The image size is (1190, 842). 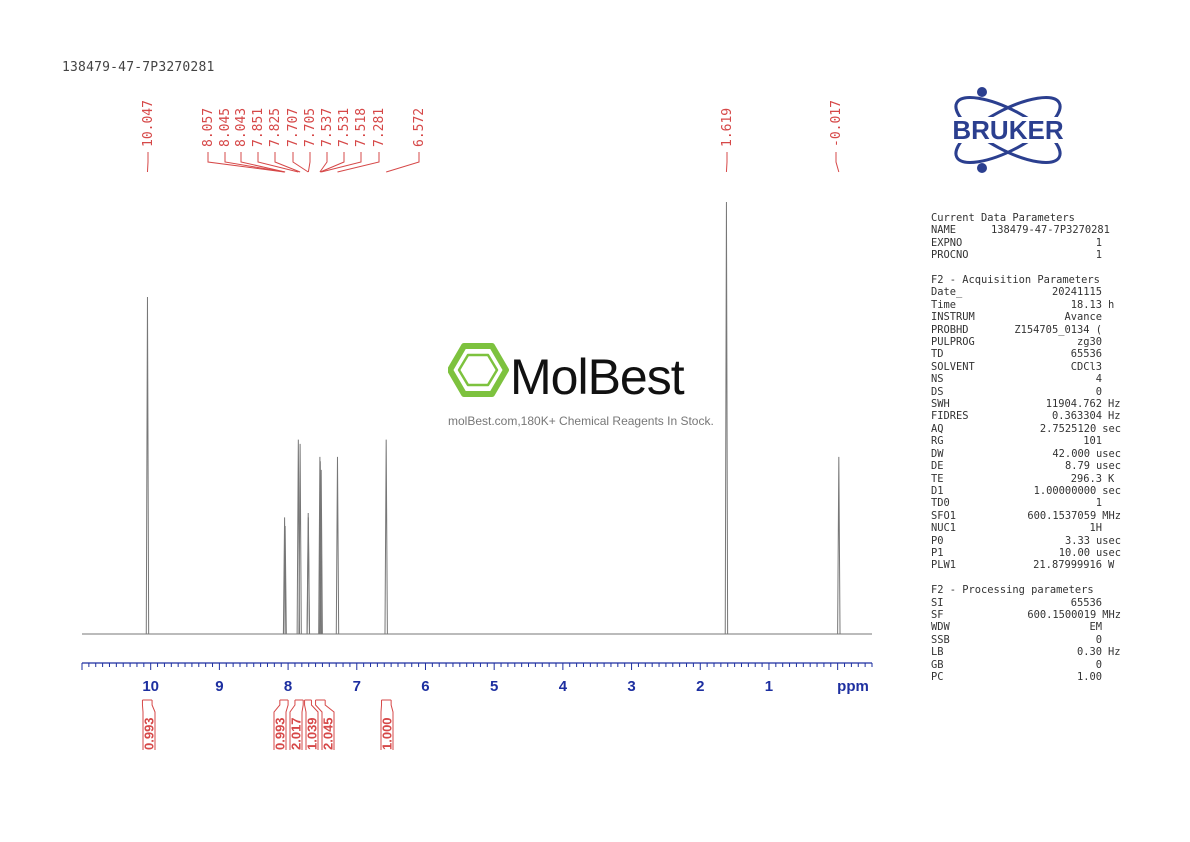 What do you see at coordinates (275, 127) in the screenshot?
I see `peak-label: 7.825` at bounding box center [275, 127].